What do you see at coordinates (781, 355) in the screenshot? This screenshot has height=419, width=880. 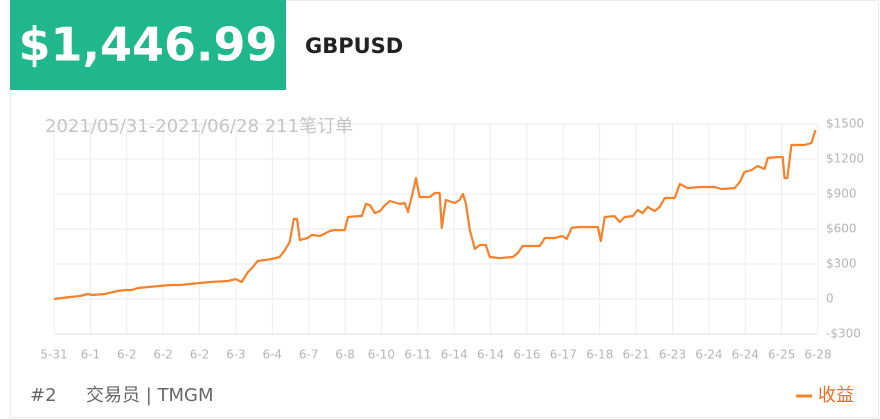 I see `x-tick-label: 6-25` at bounding box center [781, 355].